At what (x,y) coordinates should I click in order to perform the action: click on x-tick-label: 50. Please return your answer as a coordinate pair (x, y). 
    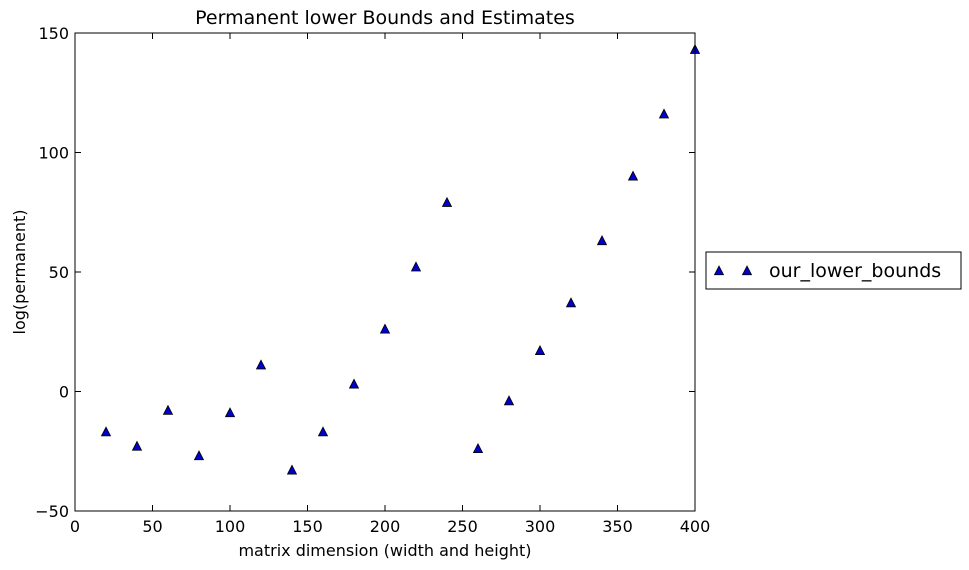
    Looking at the image, I should click on (152, 526).